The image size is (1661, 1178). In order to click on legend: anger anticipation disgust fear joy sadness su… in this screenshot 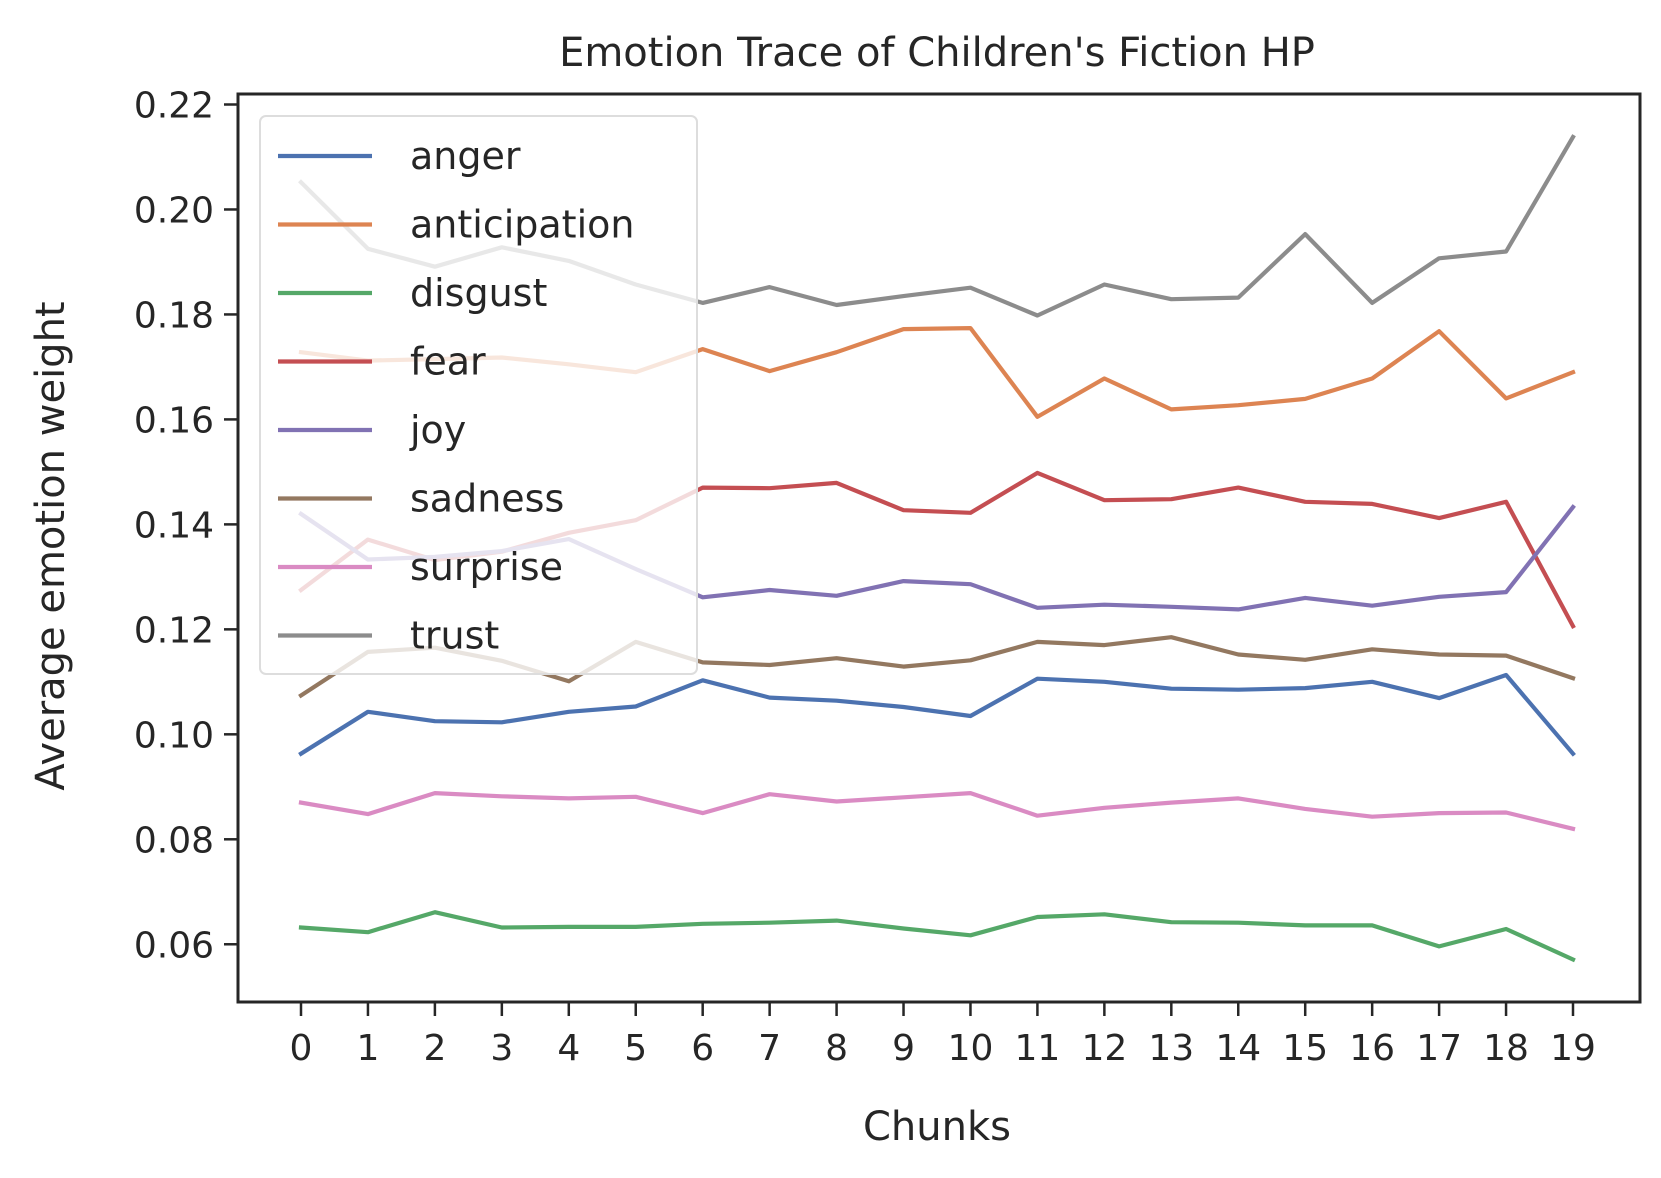, I will do `click(478, 395)`.